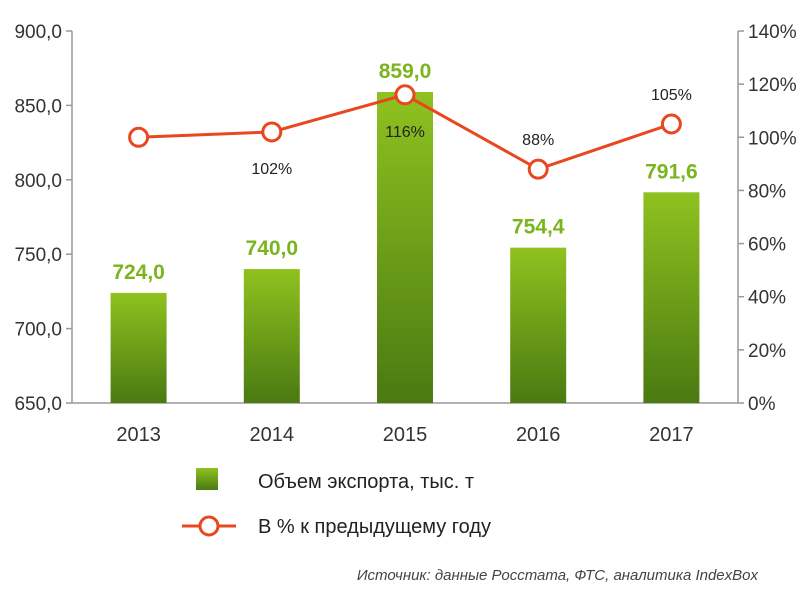 This screenshot has width=805, height=597. What do you see at coordinates (272, 248) in the screenshot?
I see `bar-value-label: 740,0` at bounding box center [272, 248].